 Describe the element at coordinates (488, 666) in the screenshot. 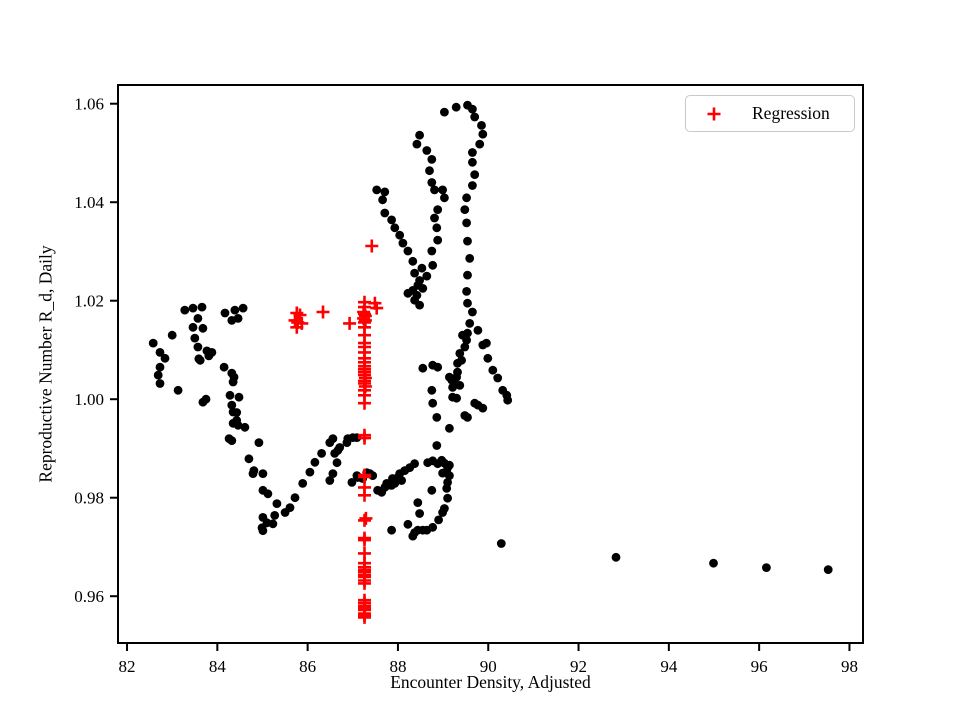

I see `x-tick-label: 90` at that location.